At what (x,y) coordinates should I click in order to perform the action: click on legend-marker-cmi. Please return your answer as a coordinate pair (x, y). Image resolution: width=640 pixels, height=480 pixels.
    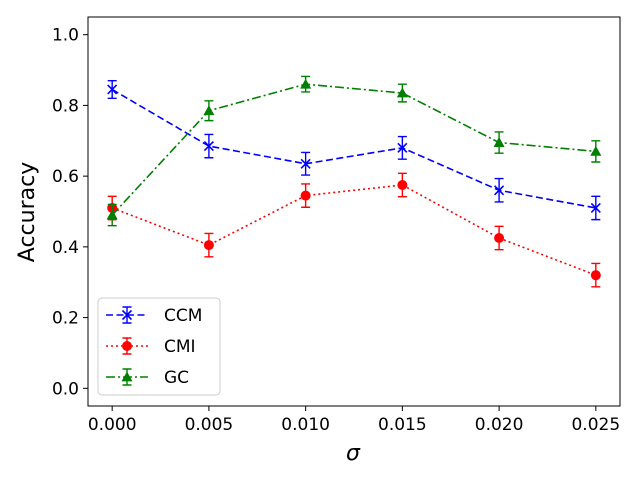
    Looking at the image, I should click on (127, 346).